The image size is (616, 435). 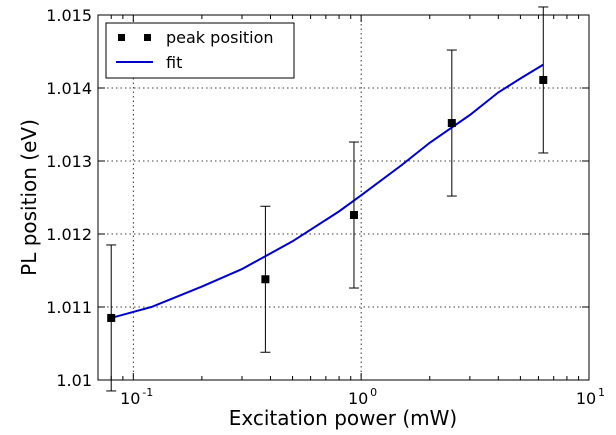 What do you see at coordinates (69, 161) in the screenshot?
I see `y-tick-label: 1.013` at bounding box center [69, 161].